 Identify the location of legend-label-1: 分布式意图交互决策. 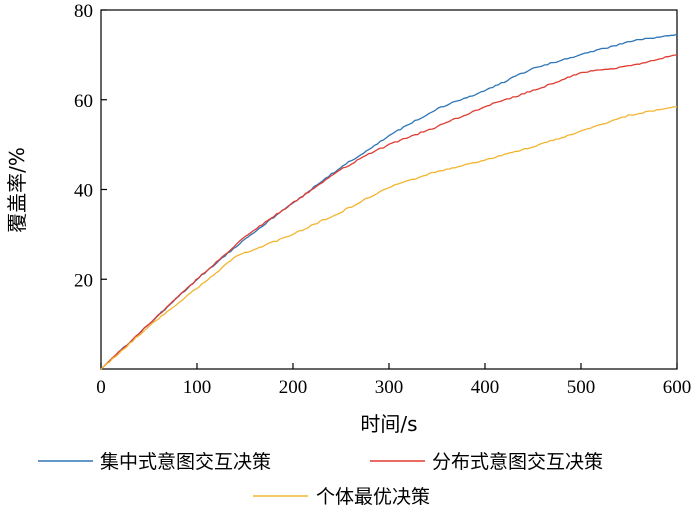
(517, 462).